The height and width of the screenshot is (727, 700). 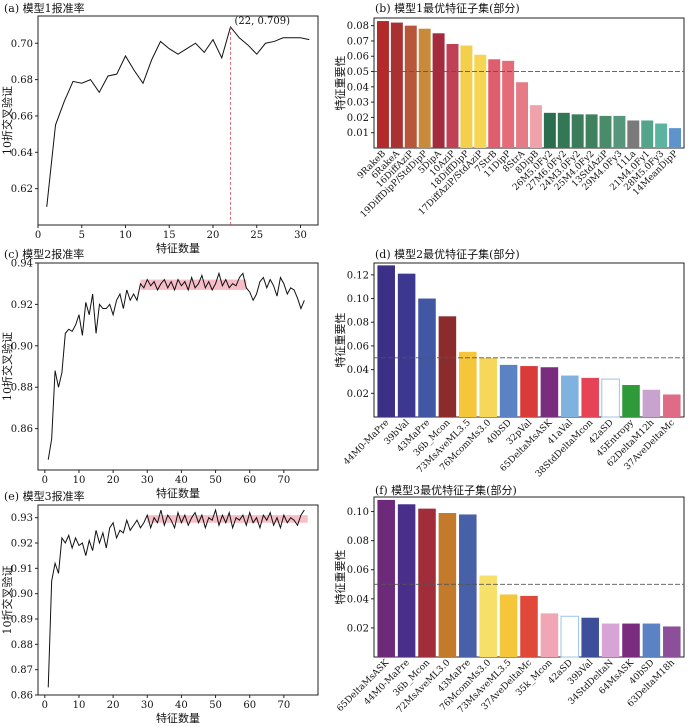 What do you see at coordinates (358, 103) in the screenshot?
I see `y-tick-label: 0.03` at bounding box center [358, 103].